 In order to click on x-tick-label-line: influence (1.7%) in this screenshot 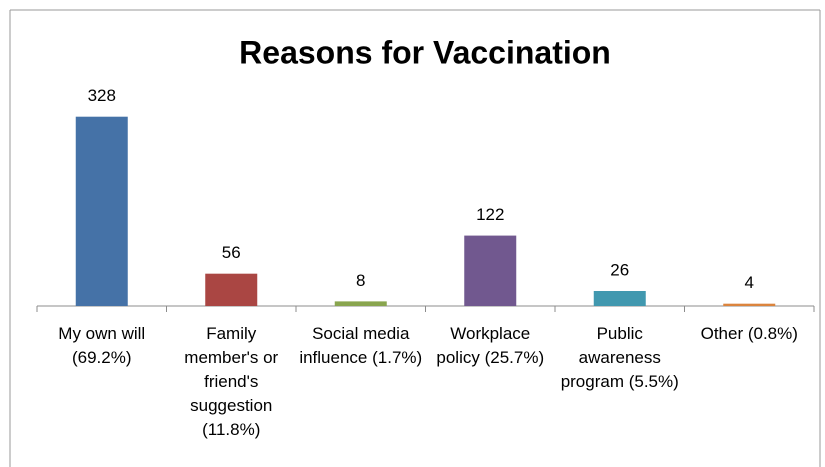, I will do `click(360, 357)`.